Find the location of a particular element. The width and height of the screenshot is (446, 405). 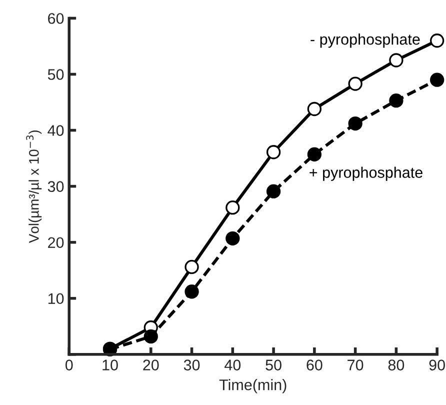

y-tick-label: 10 is located at coordinates (56, 298).